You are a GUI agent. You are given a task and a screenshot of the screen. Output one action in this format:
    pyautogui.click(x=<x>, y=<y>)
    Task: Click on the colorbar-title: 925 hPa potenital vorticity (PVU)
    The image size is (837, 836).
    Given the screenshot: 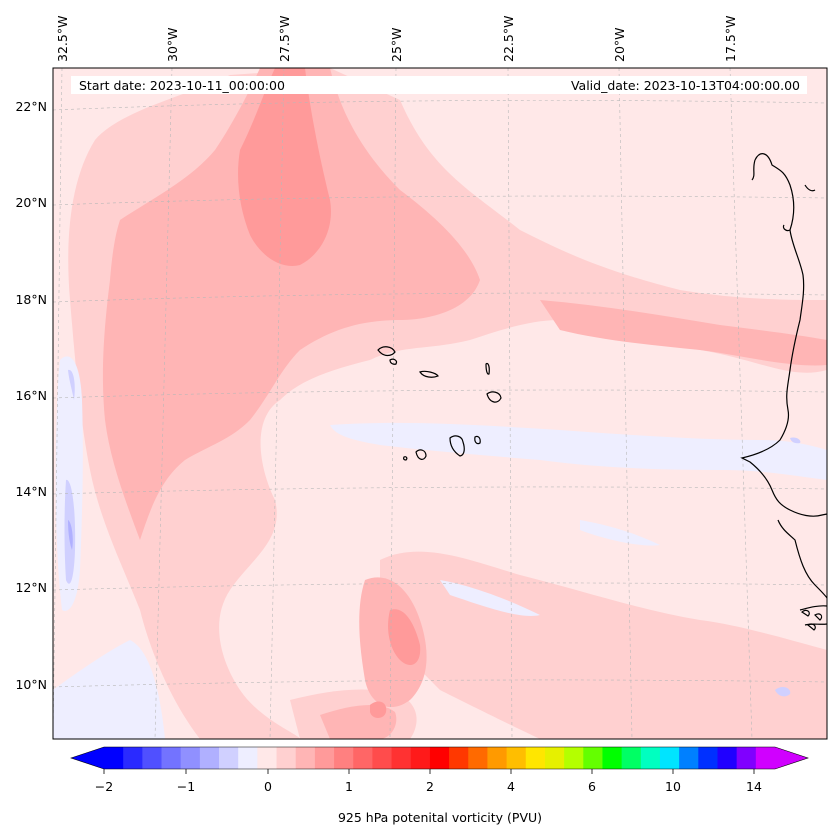 What is the action you would take?
    pyautogui.click(x=440, y=817)
    